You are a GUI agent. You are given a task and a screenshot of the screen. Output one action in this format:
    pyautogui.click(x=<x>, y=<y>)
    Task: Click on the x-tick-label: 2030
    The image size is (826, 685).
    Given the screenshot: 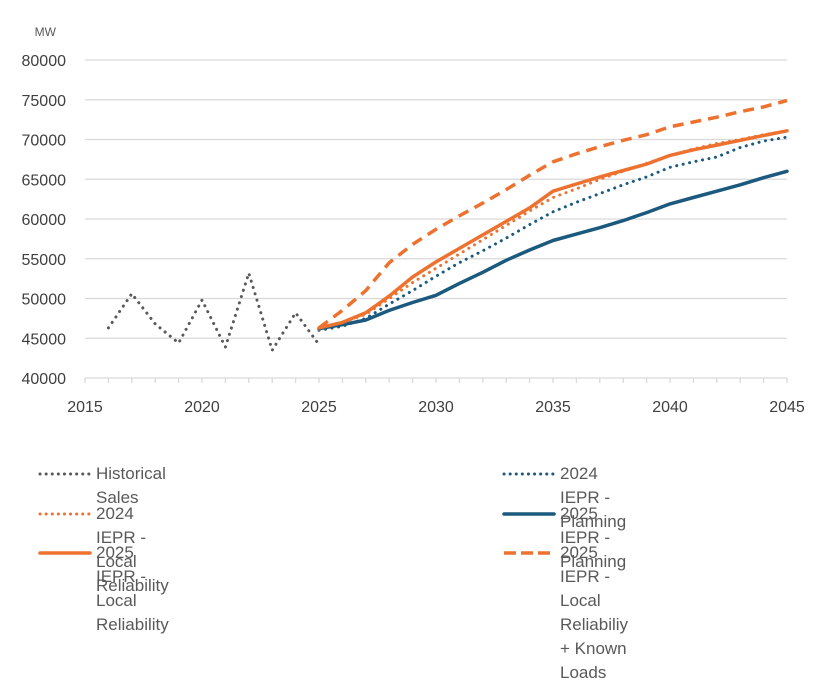 What is the action you would take?
    pyautogui.click(x=436, y=407)
    